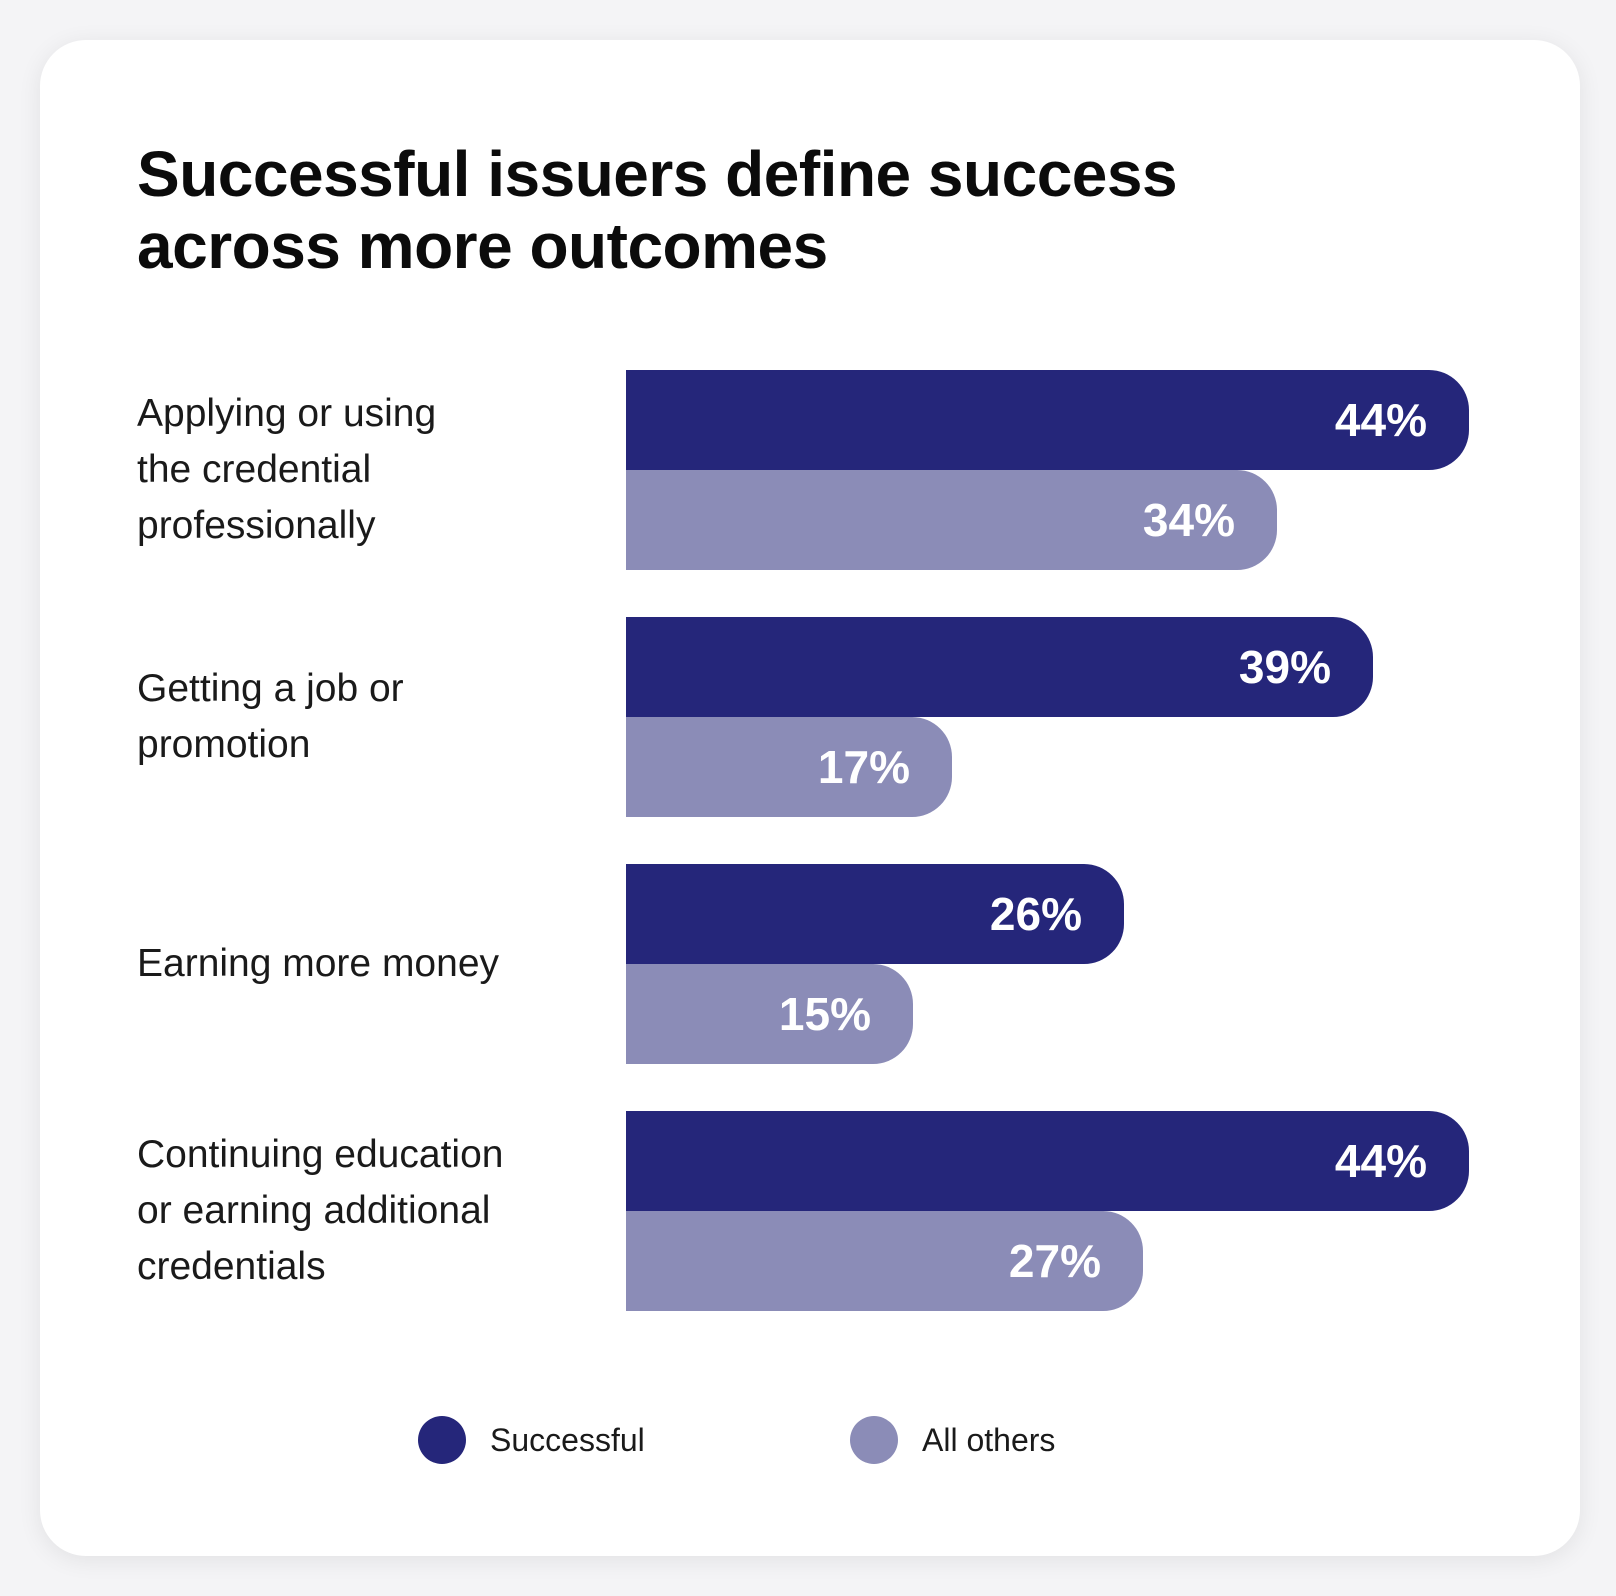 Image resolution: width=1616 pixels, height=1596 pixels. What do you see at coordinates (1035, 914) in the screenshot?
I see `bar-value-label: 26%` at bounding box center [1035, 914].